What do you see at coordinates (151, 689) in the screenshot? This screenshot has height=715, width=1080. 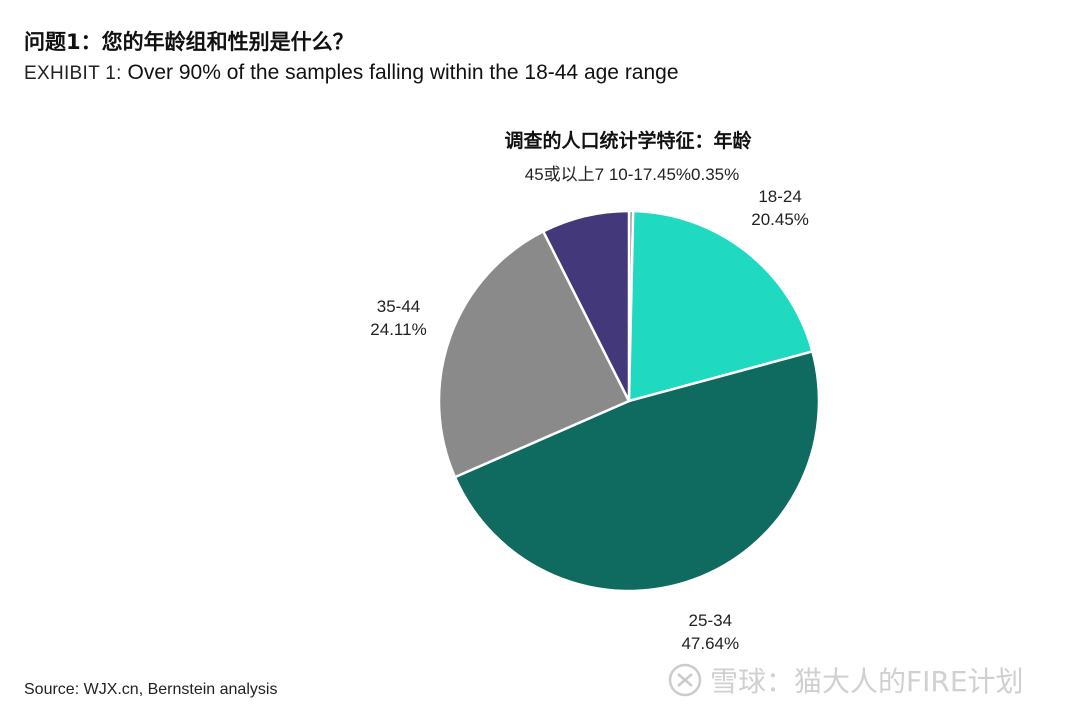 I see `source-note: Source: WJX.cn, Bernstein analysis` at bounding box center [151, 689].